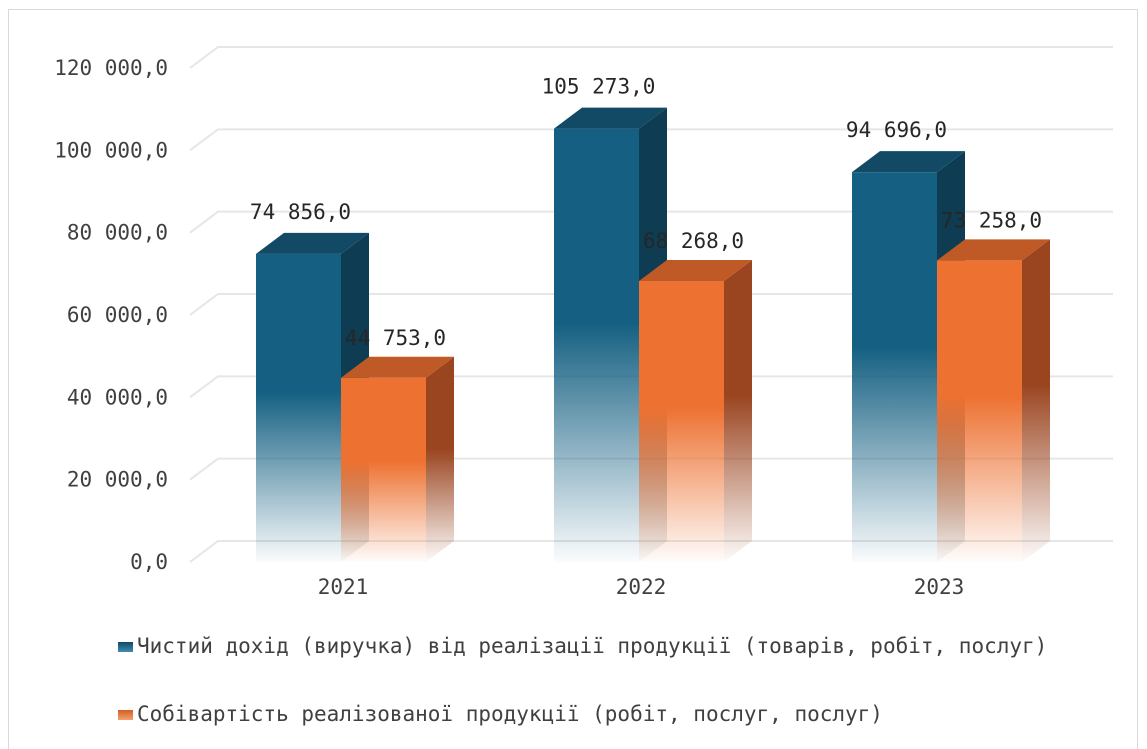 The height and width of the screenshot is (749, 1147). I want to click on data-label: 94 696,0, so click(896, 130).